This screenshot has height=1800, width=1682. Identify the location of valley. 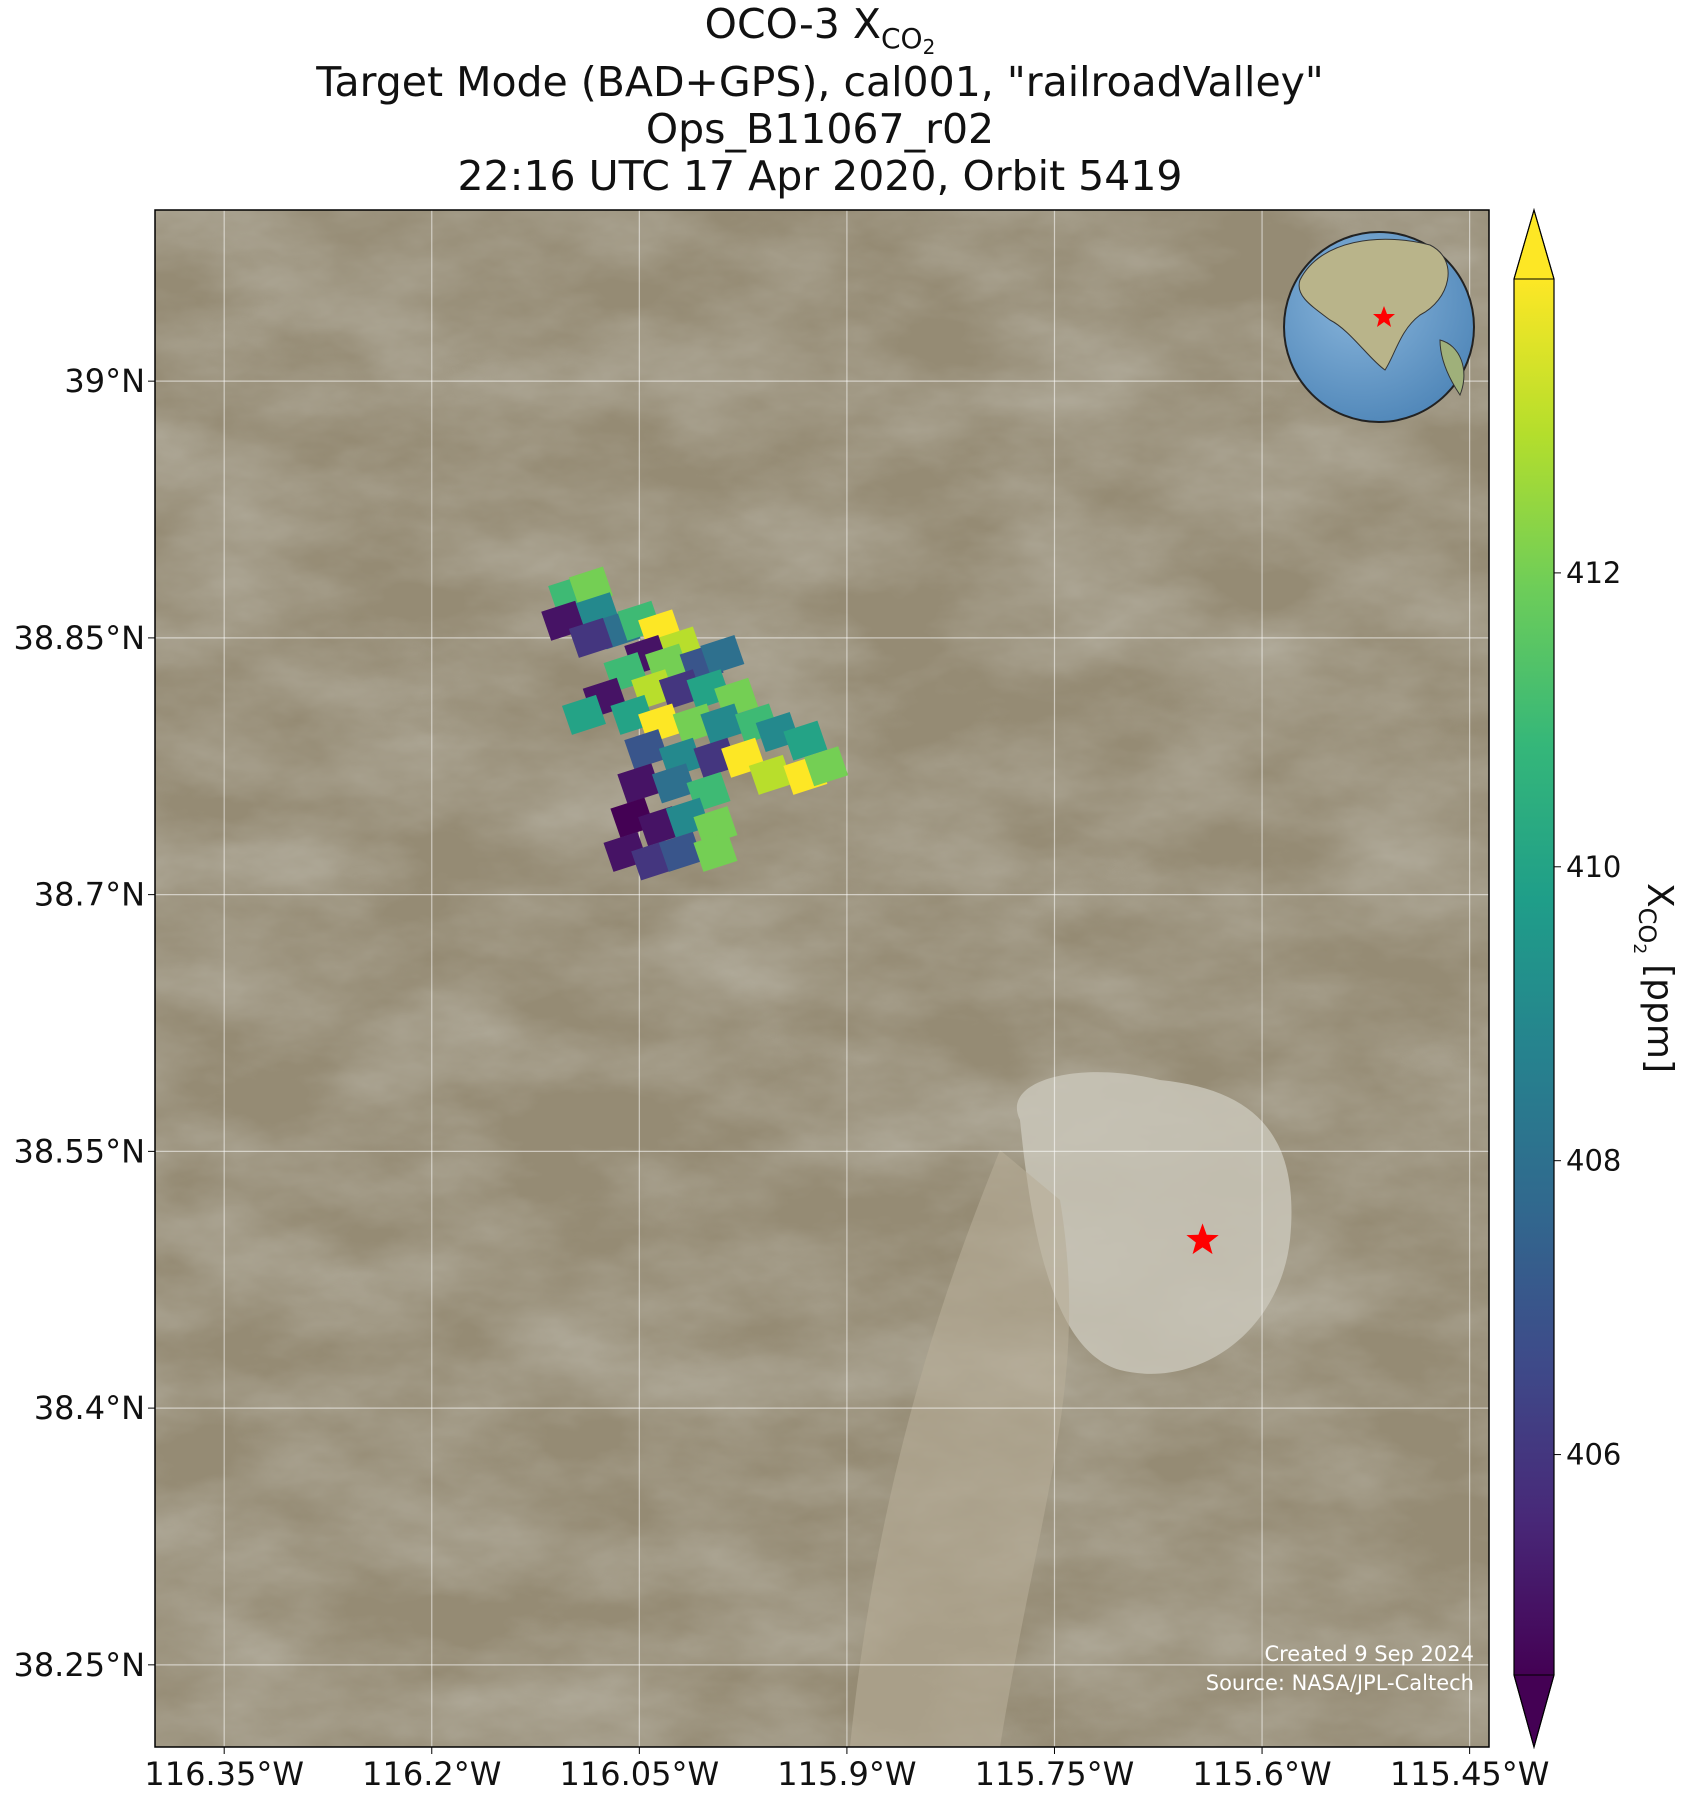
(960, 1448).